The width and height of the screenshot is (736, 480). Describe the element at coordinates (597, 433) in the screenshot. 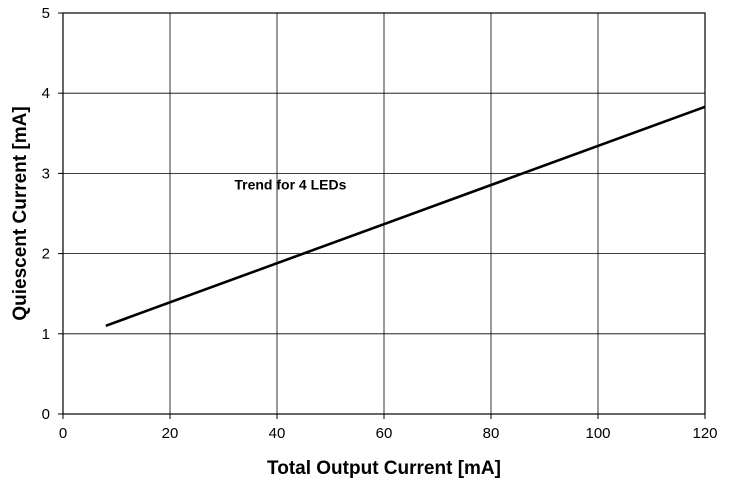

I see `x-tick-label: 100` at that location.